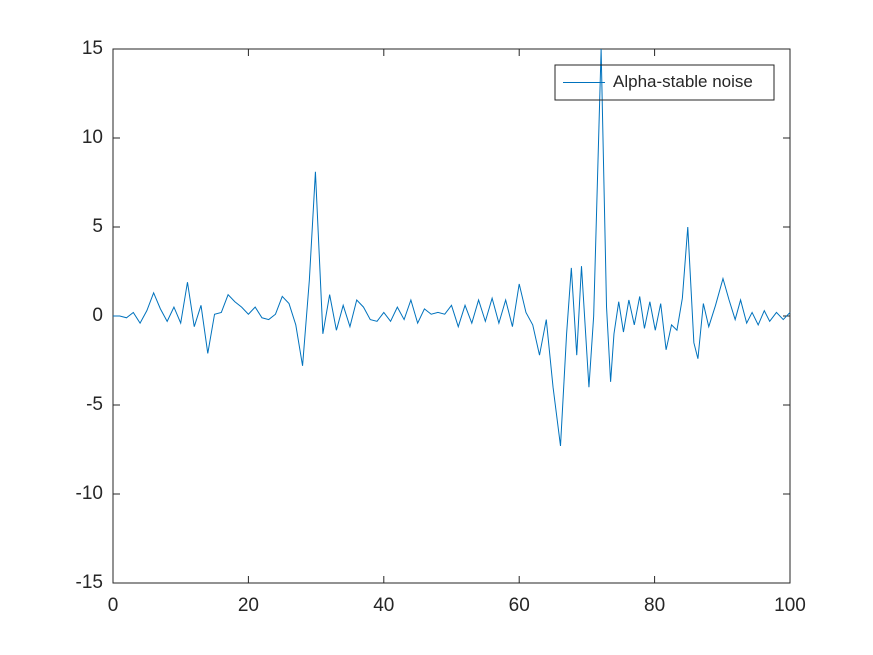 The width and height of the screenshot is (873, 655). What do you see at coordinates (113, 605) in the screenshot?
I see `x-tick-label: 0` at bounding box center [113, 605].